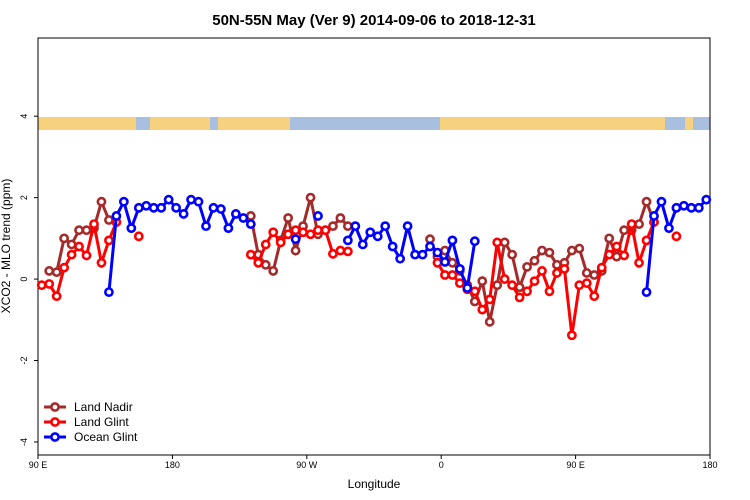 Image resolution: width=750 pixels, height=500 pixels. I want to click on y-tick-label: 2, so click(24, 197).